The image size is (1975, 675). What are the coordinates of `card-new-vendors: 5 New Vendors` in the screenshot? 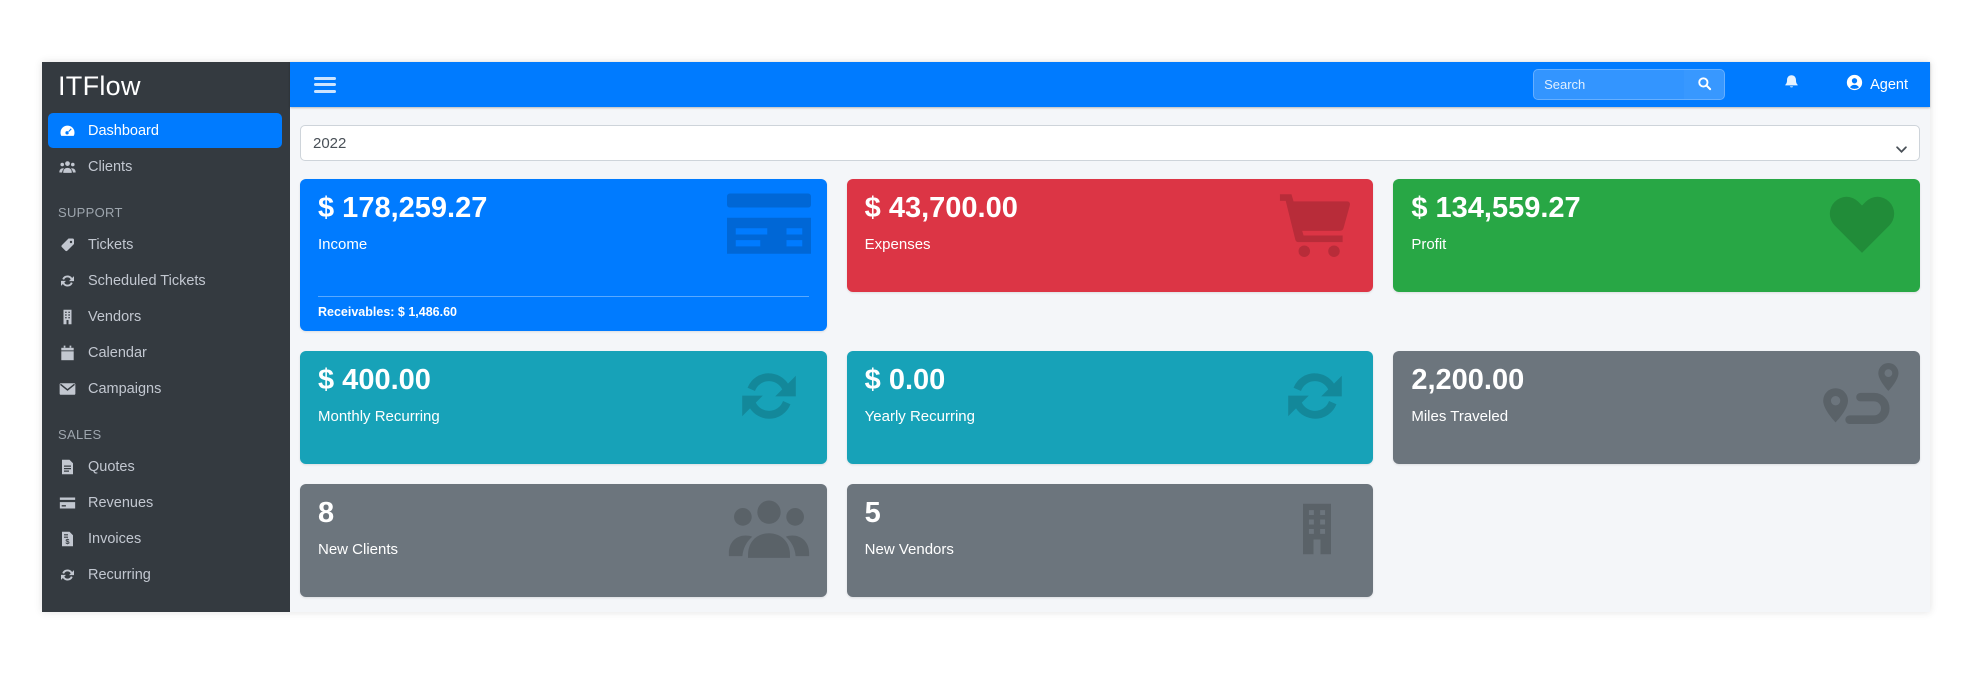 It's located at (1110, 540).